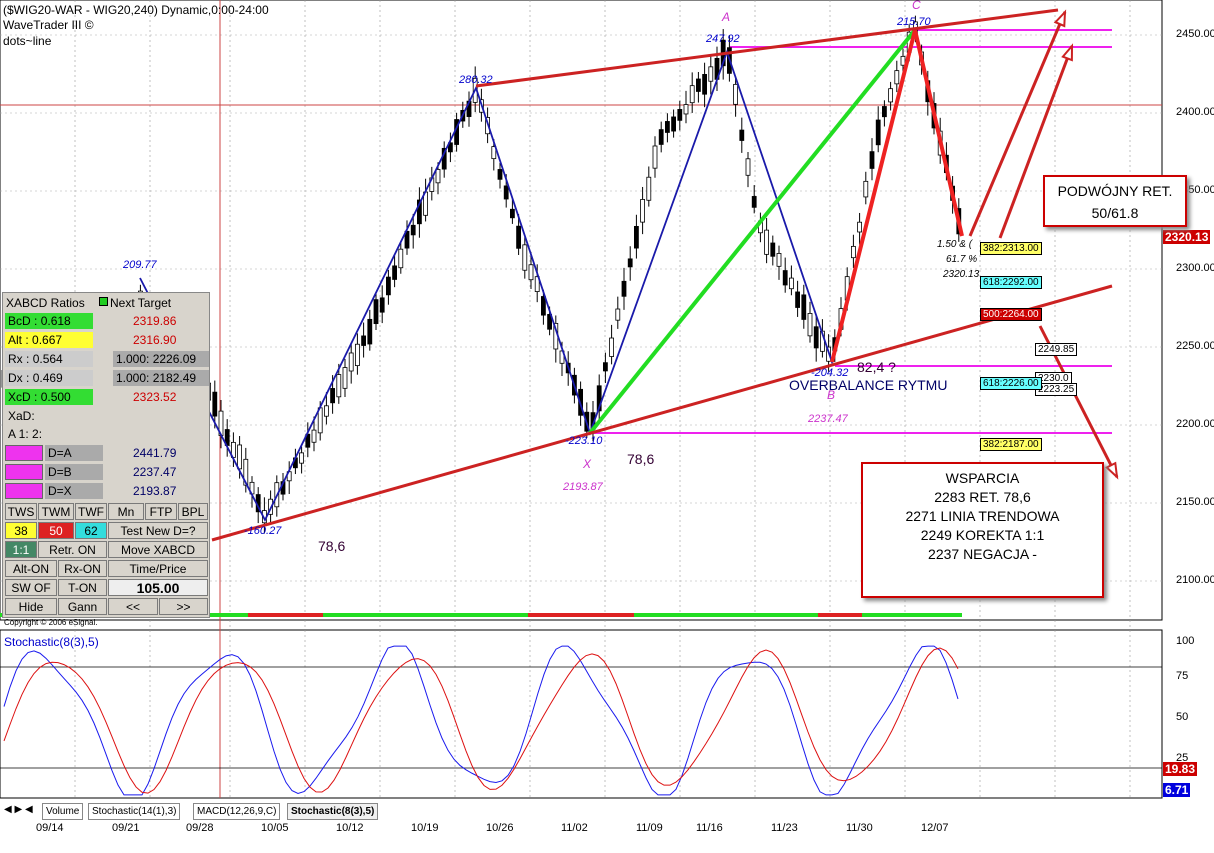 This screenshot has height=853, width=1214. Describe the element at coordinates (1011, 383) in the screenshot. I see `level-tag: 618:2226.00` at that location.